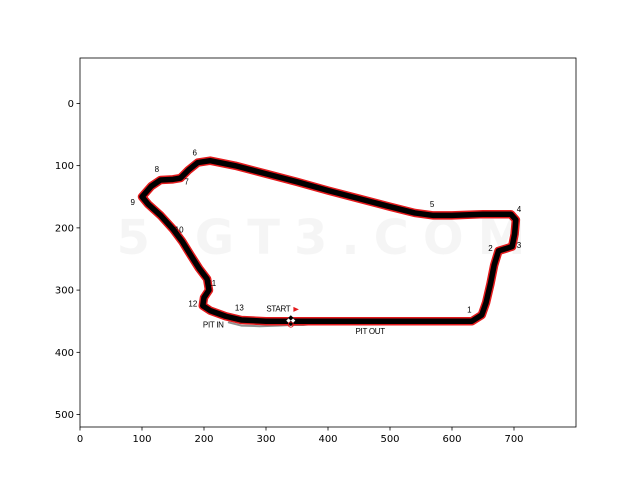  Describe the element at coordinates (71, 104) in the screenshot. I see `y-tick-label: 0` at that location.